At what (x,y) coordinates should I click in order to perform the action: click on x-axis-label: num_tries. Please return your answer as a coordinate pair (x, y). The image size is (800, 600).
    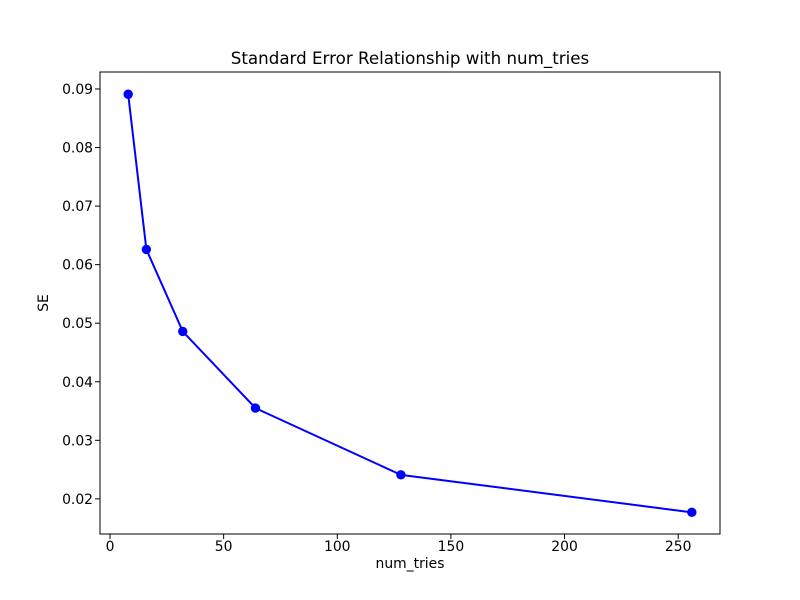
    Looking at the image, I should click on (410, 564).